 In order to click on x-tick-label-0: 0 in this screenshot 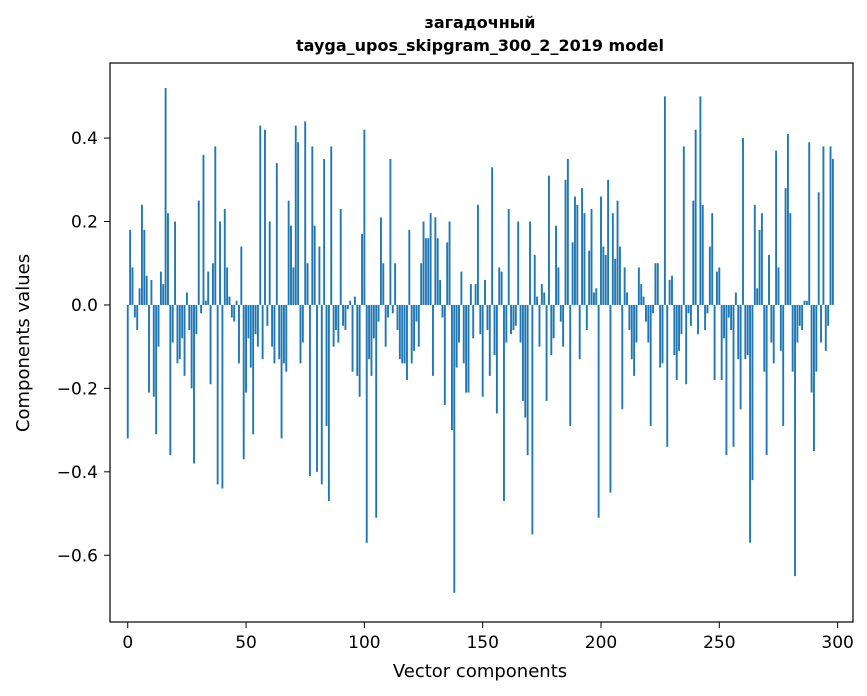, I will do `click(127, 643)`.